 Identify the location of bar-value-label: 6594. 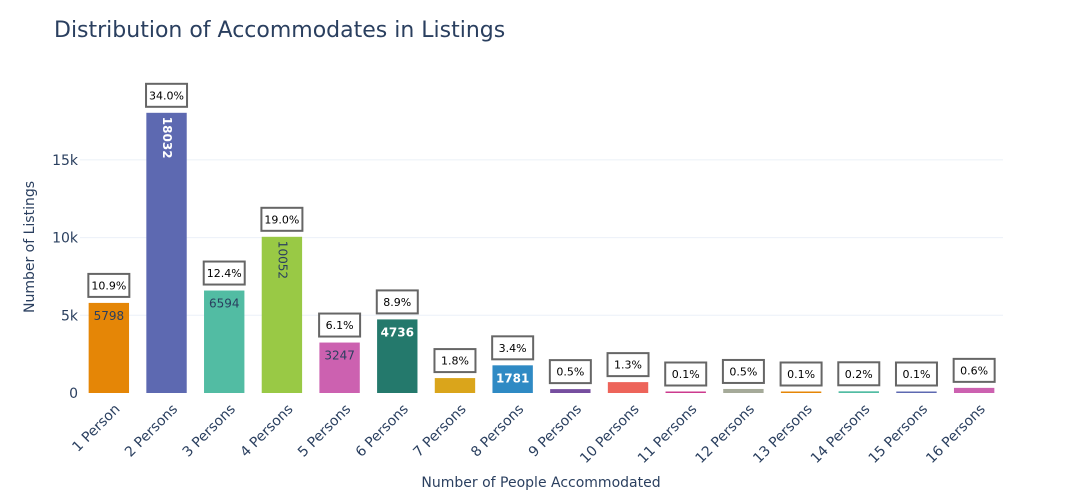
(224, 304).